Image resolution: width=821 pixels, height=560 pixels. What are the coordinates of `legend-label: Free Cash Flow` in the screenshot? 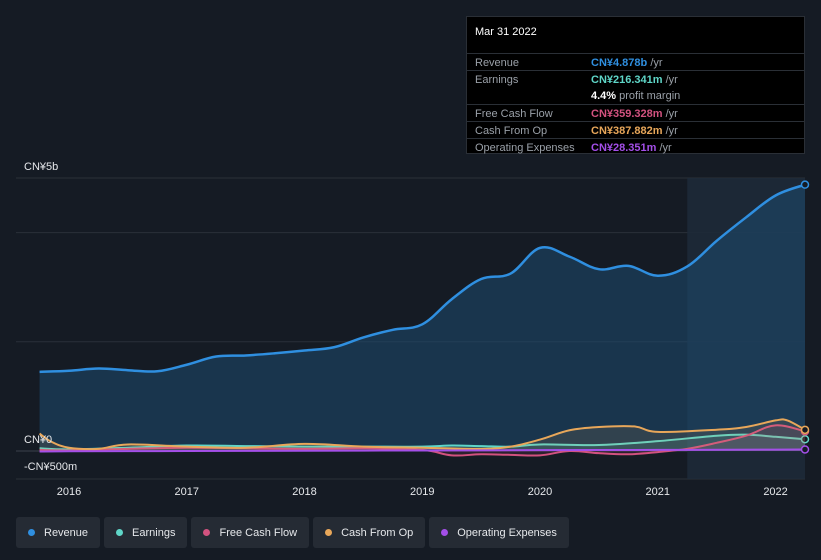 It's located at (258, 532).